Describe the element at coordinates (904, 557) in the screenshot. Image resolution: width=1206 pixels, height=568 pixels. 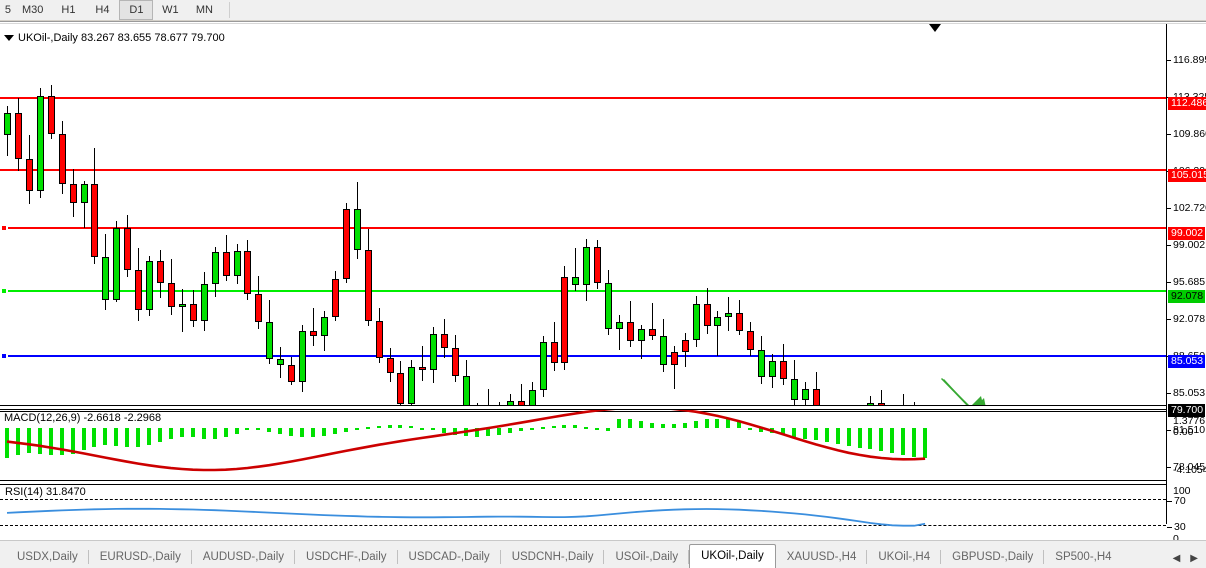
I see `chart-tab-ukoil-h4: UKOil-,H4` at that location.